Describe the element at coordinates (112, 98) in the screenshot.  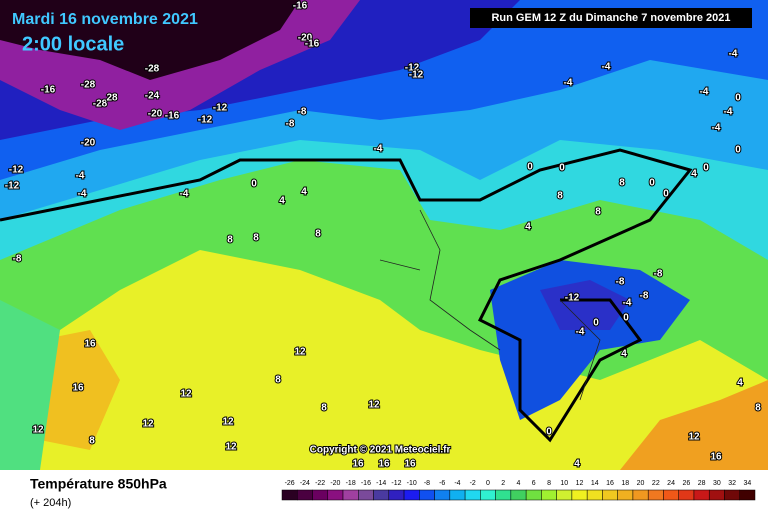
I see `contour-label: 28` at that location.